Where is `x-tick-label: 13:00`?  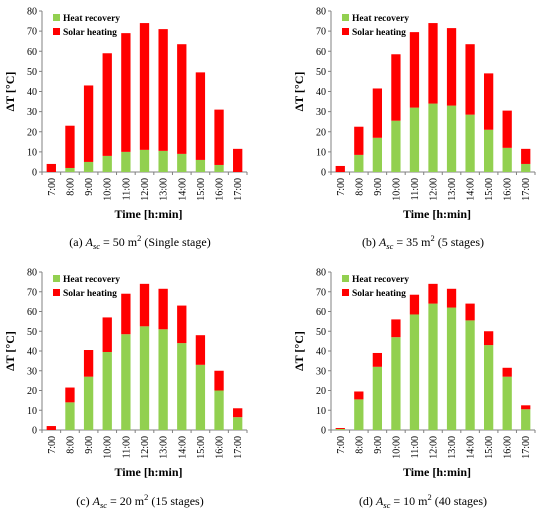 x-tick-label: 13:00 is located at coordinates (164, 447).